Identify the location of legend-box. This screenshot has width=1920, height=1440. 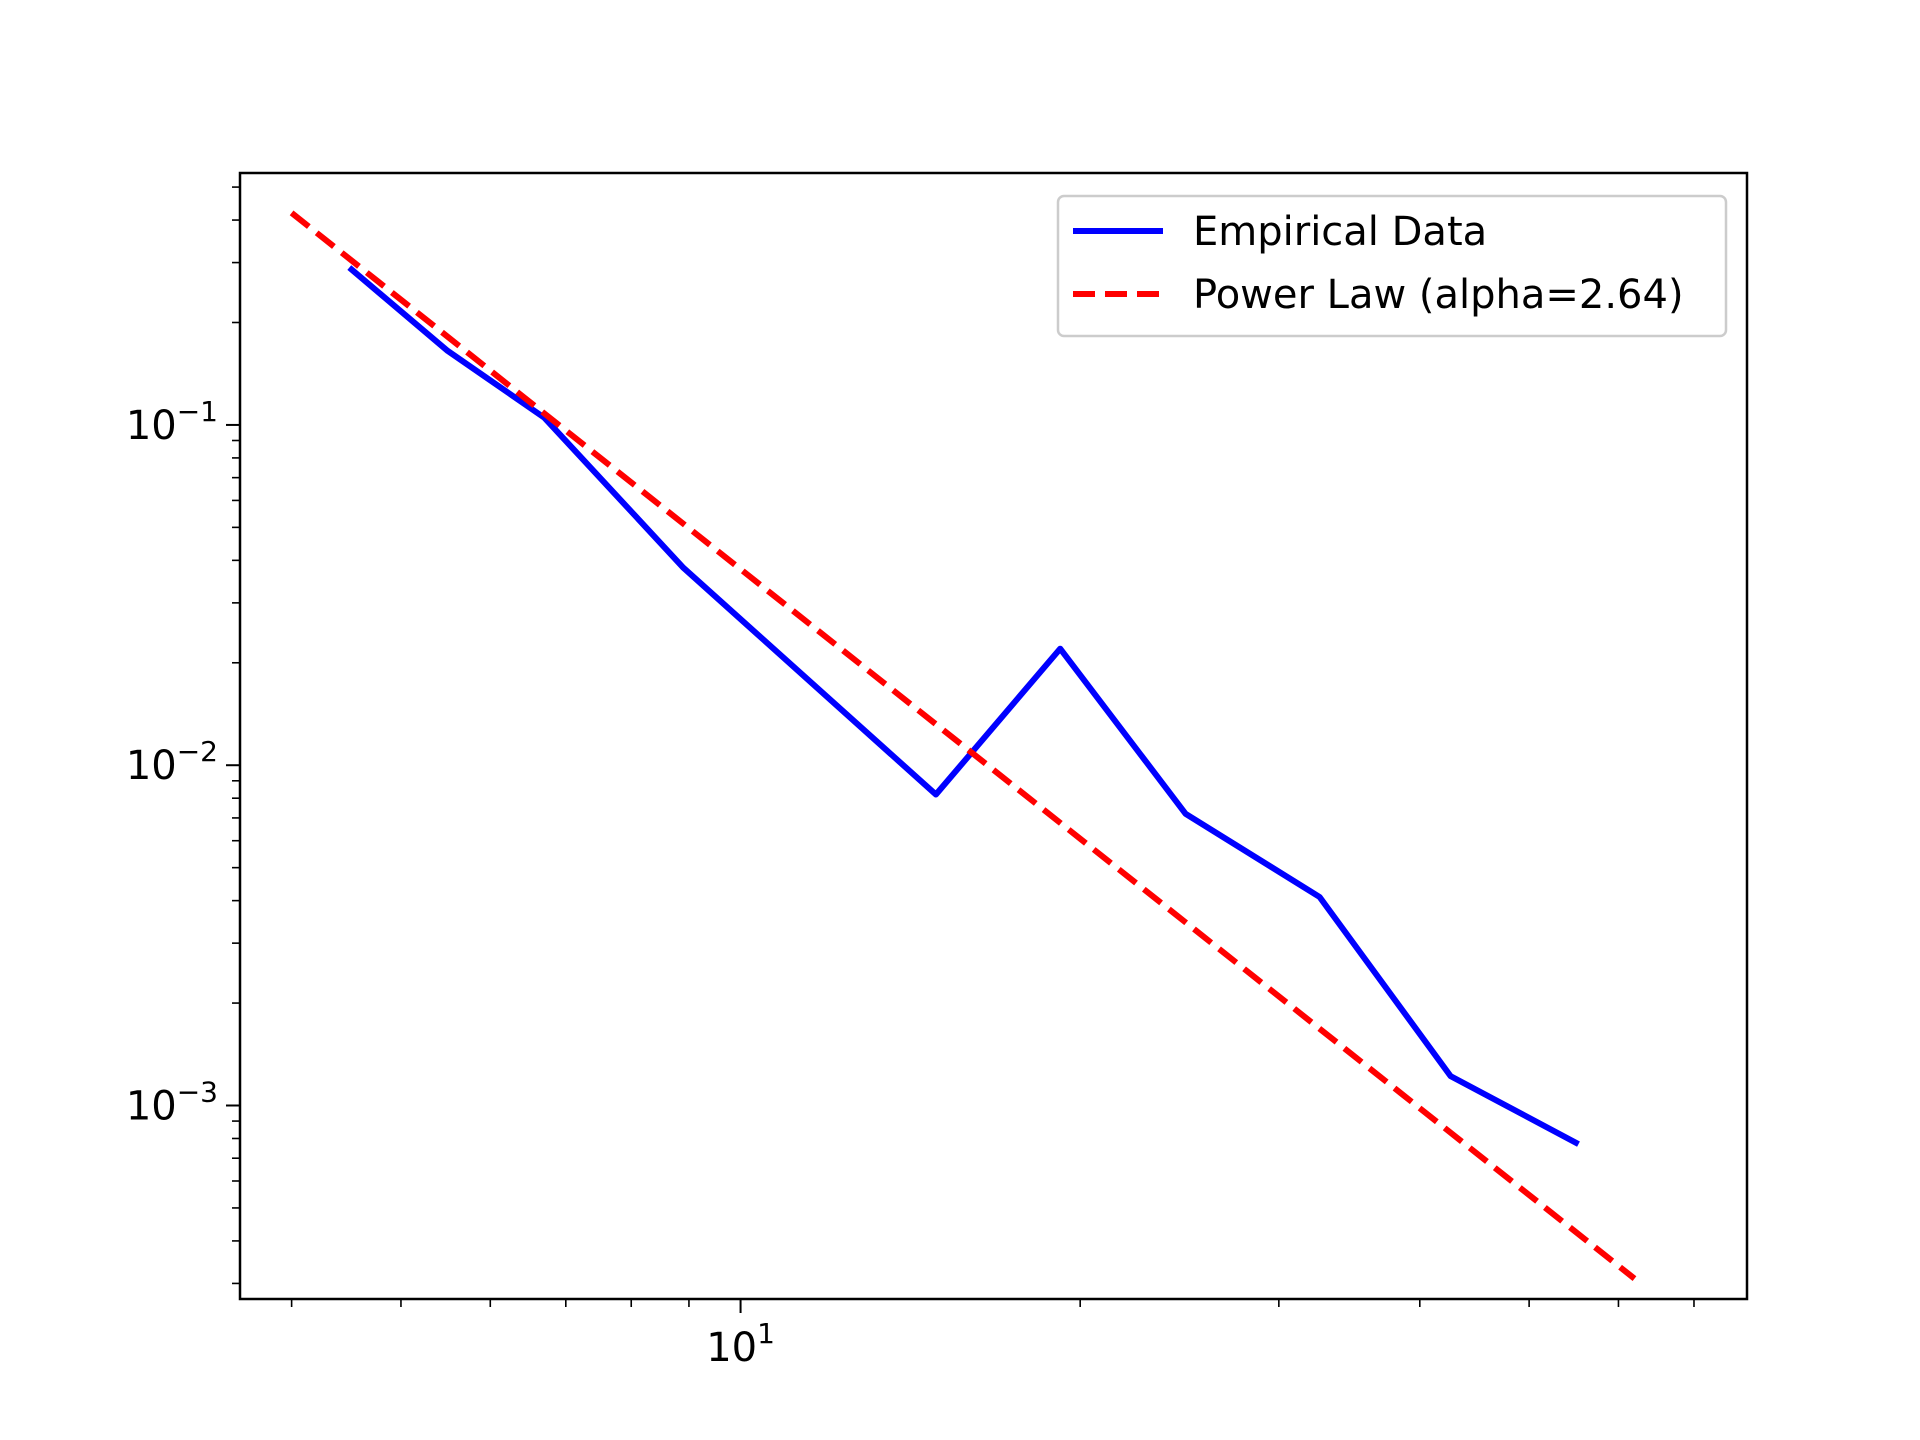
(1392, 266).